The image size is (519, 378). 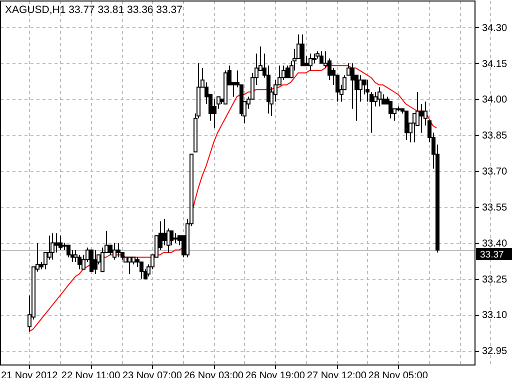 I want to click on y-tick-label: 33.25, so click(x=495, y=280).